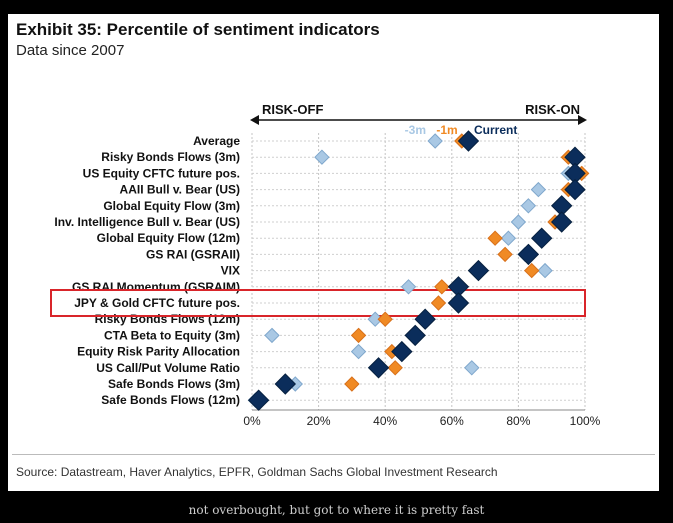 The image size is (673, 523). What do you see at coordinates (495, 130) in the screenshot?
I see `legend-current: Current` at bounding box center [495, 130].